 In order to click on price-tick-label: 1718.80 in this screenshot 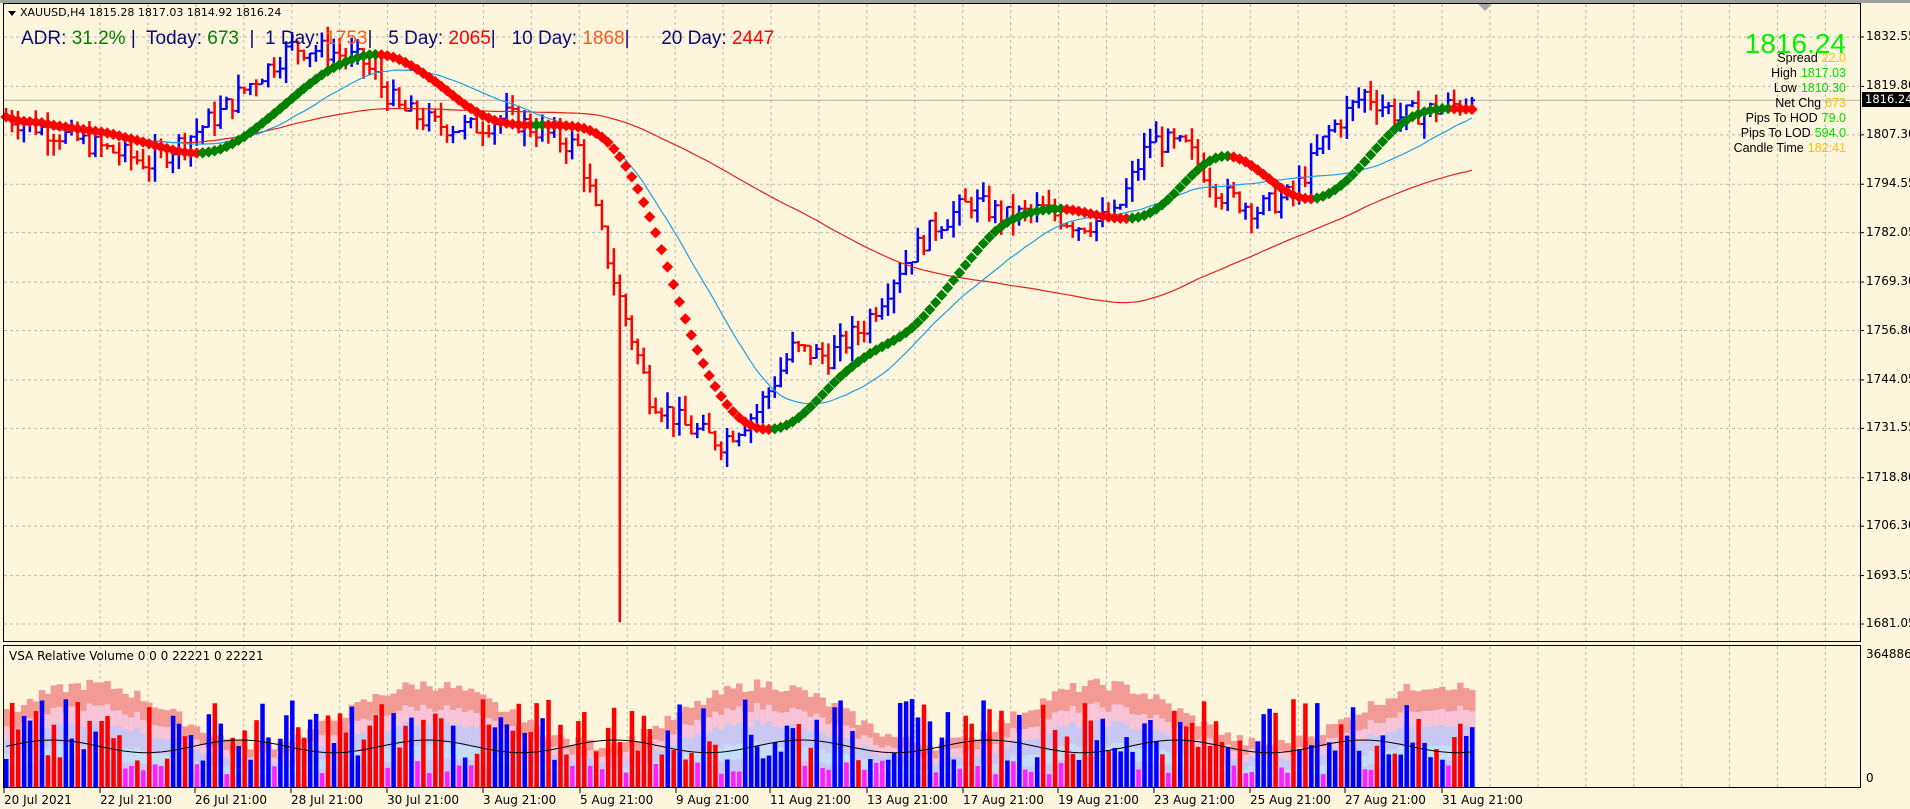, I will do `click(1888, 476)`.